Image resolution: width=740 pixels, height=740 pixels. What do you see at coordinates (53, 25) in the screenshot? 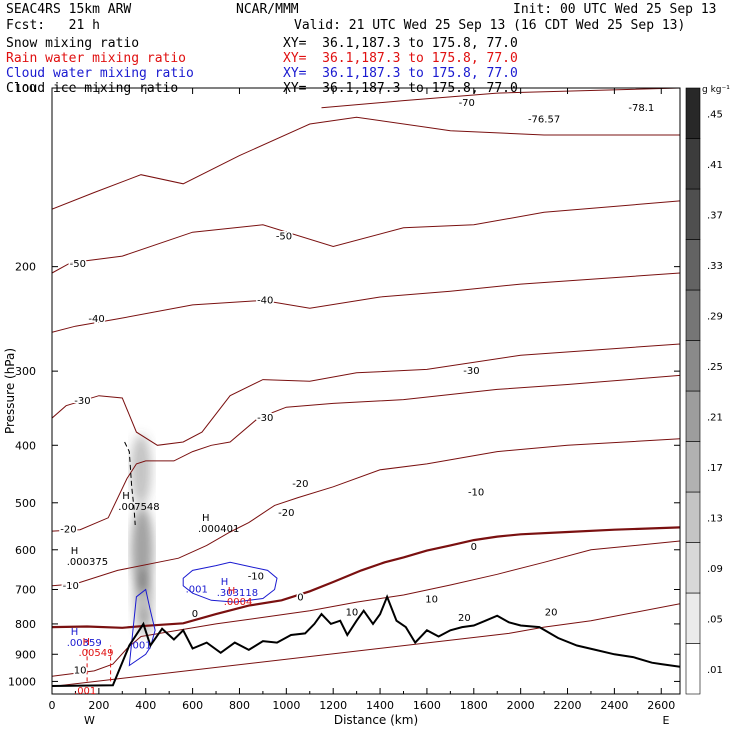
I see `header-line-2-left: Fcst: 21 h` at bounding box center [53, 25].